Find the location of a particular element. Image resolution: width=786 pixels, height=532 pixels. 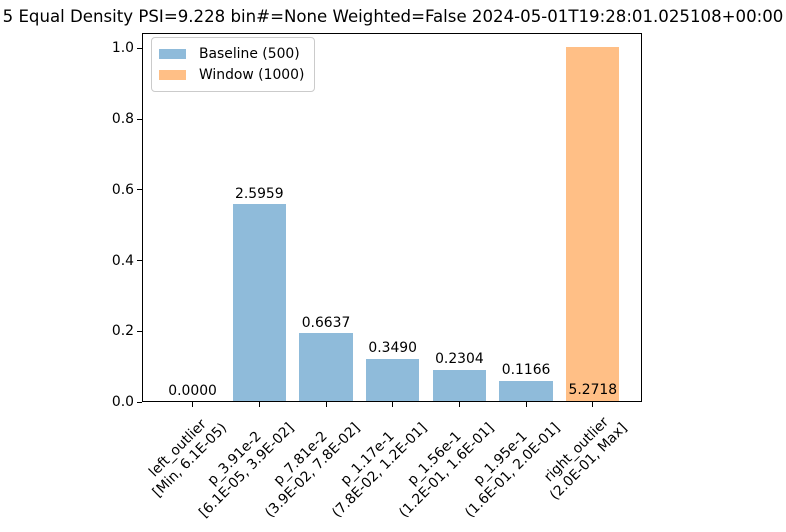

y-tick-label: 0.8 is located at coordinates (122, 119).